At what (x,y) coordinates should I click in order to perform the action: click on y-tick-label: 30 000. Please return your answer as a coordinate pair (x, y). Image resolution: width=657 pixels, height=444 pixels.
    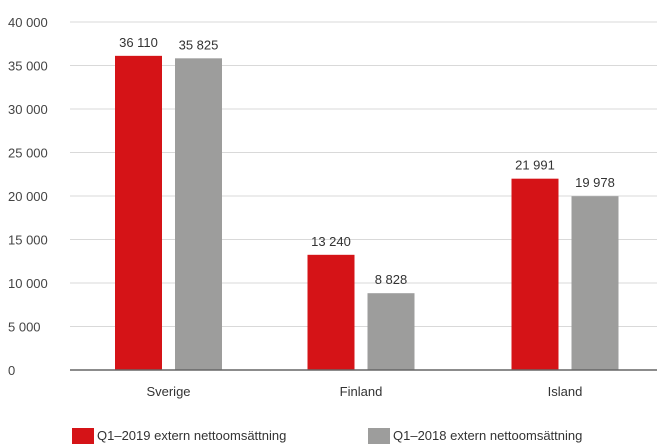
    Looking at the image, I should click on (28, 109).